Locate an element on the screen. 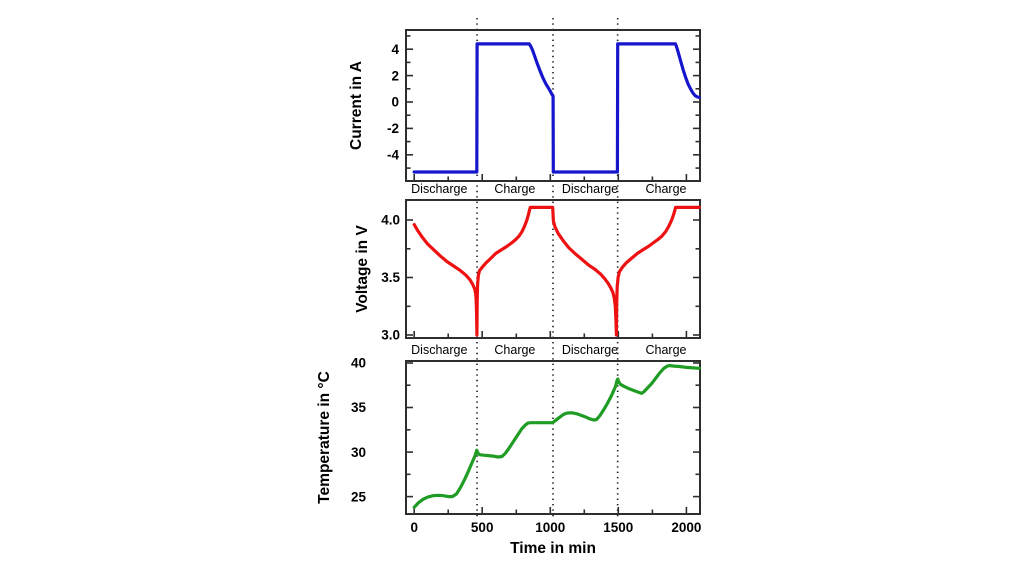 The width and height of the screenshot is (1024, 576). x-tick-label: 2000 is located at coordinates (686, 527).